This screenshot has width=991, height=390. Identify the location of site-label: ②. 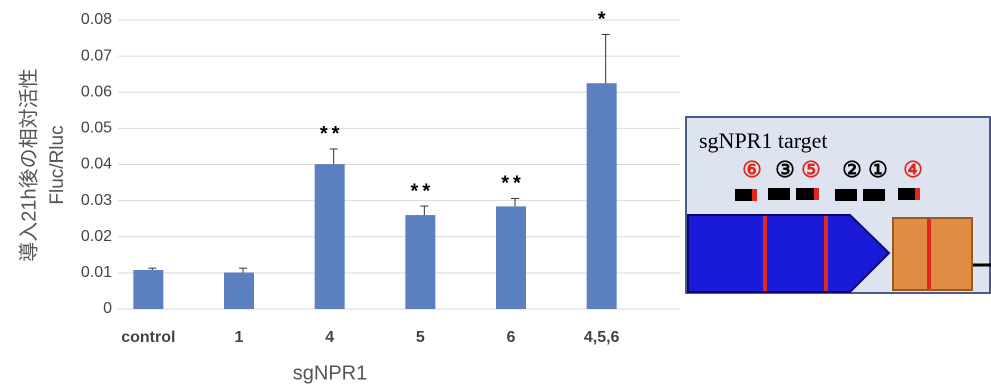
(852, 169).